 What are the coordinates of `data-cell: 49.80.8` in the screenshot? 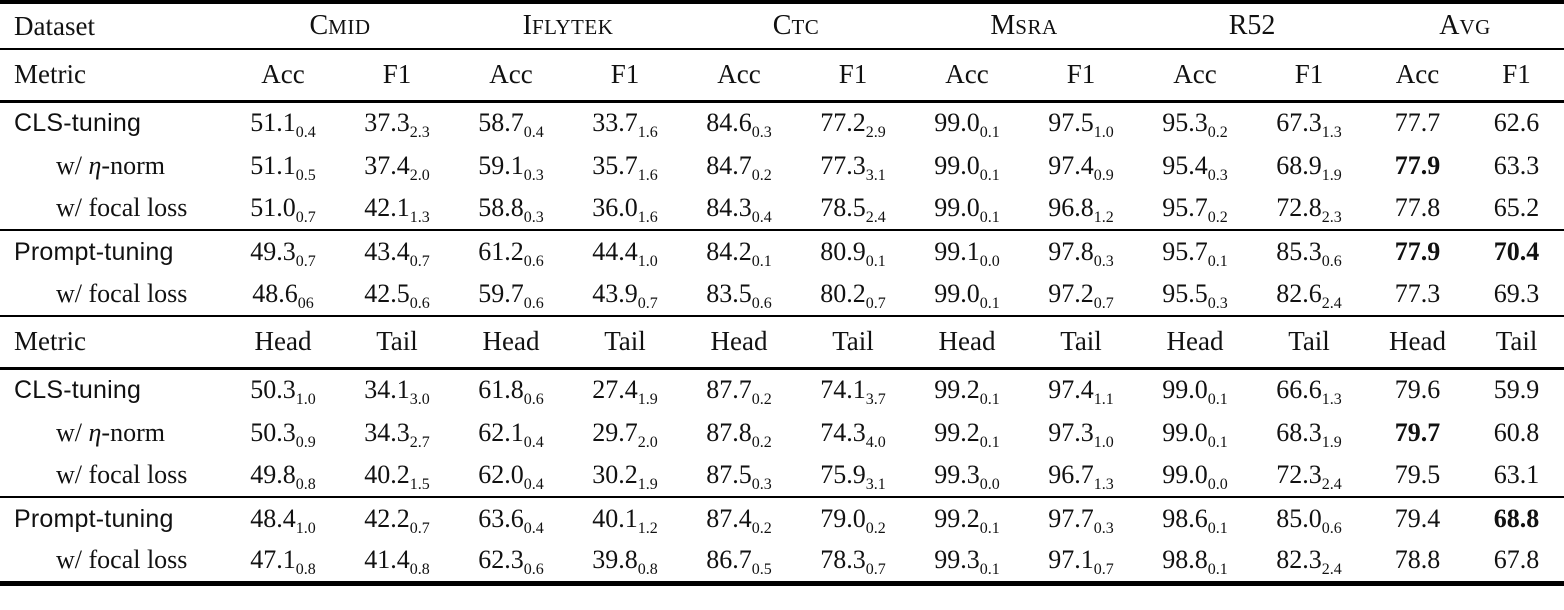 It's located at (283, 475).